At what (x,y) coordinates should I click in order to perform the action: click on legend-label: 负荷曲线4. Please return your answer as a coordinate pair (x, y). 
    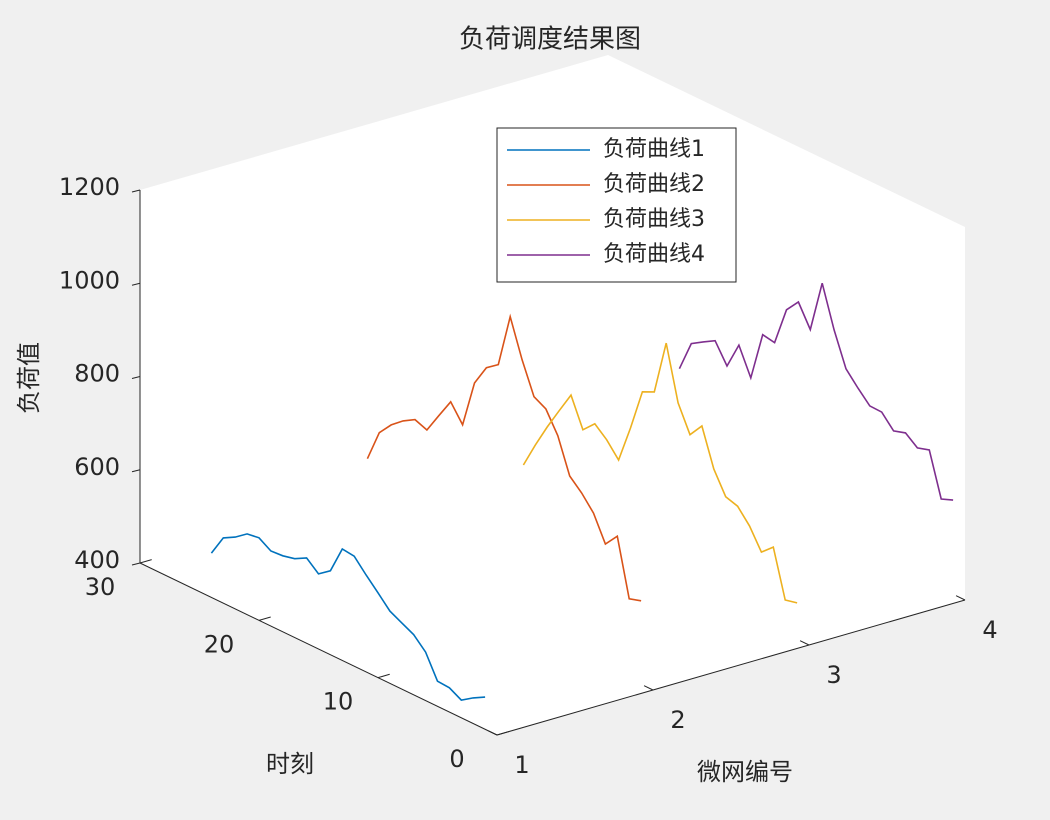
    Looking at the image, I should click on (654, 254).